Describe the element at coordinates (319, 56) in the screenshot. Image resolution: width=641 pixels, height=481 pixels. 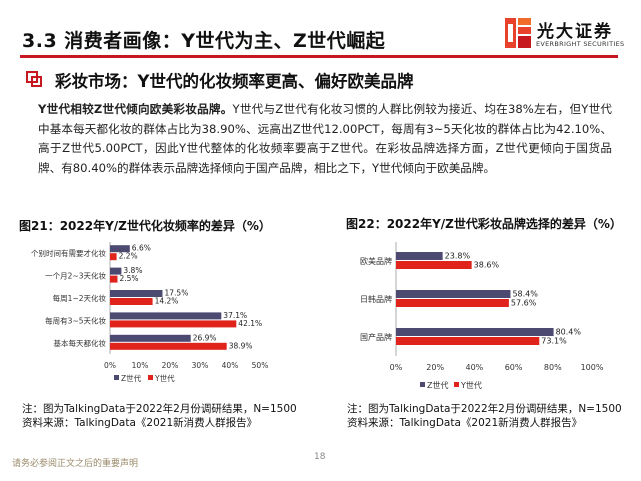
I see `title-divider` at that location.